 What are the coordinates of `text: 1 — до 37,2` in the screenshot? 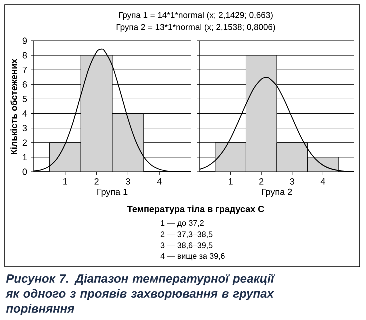 It's located at (182, 224).